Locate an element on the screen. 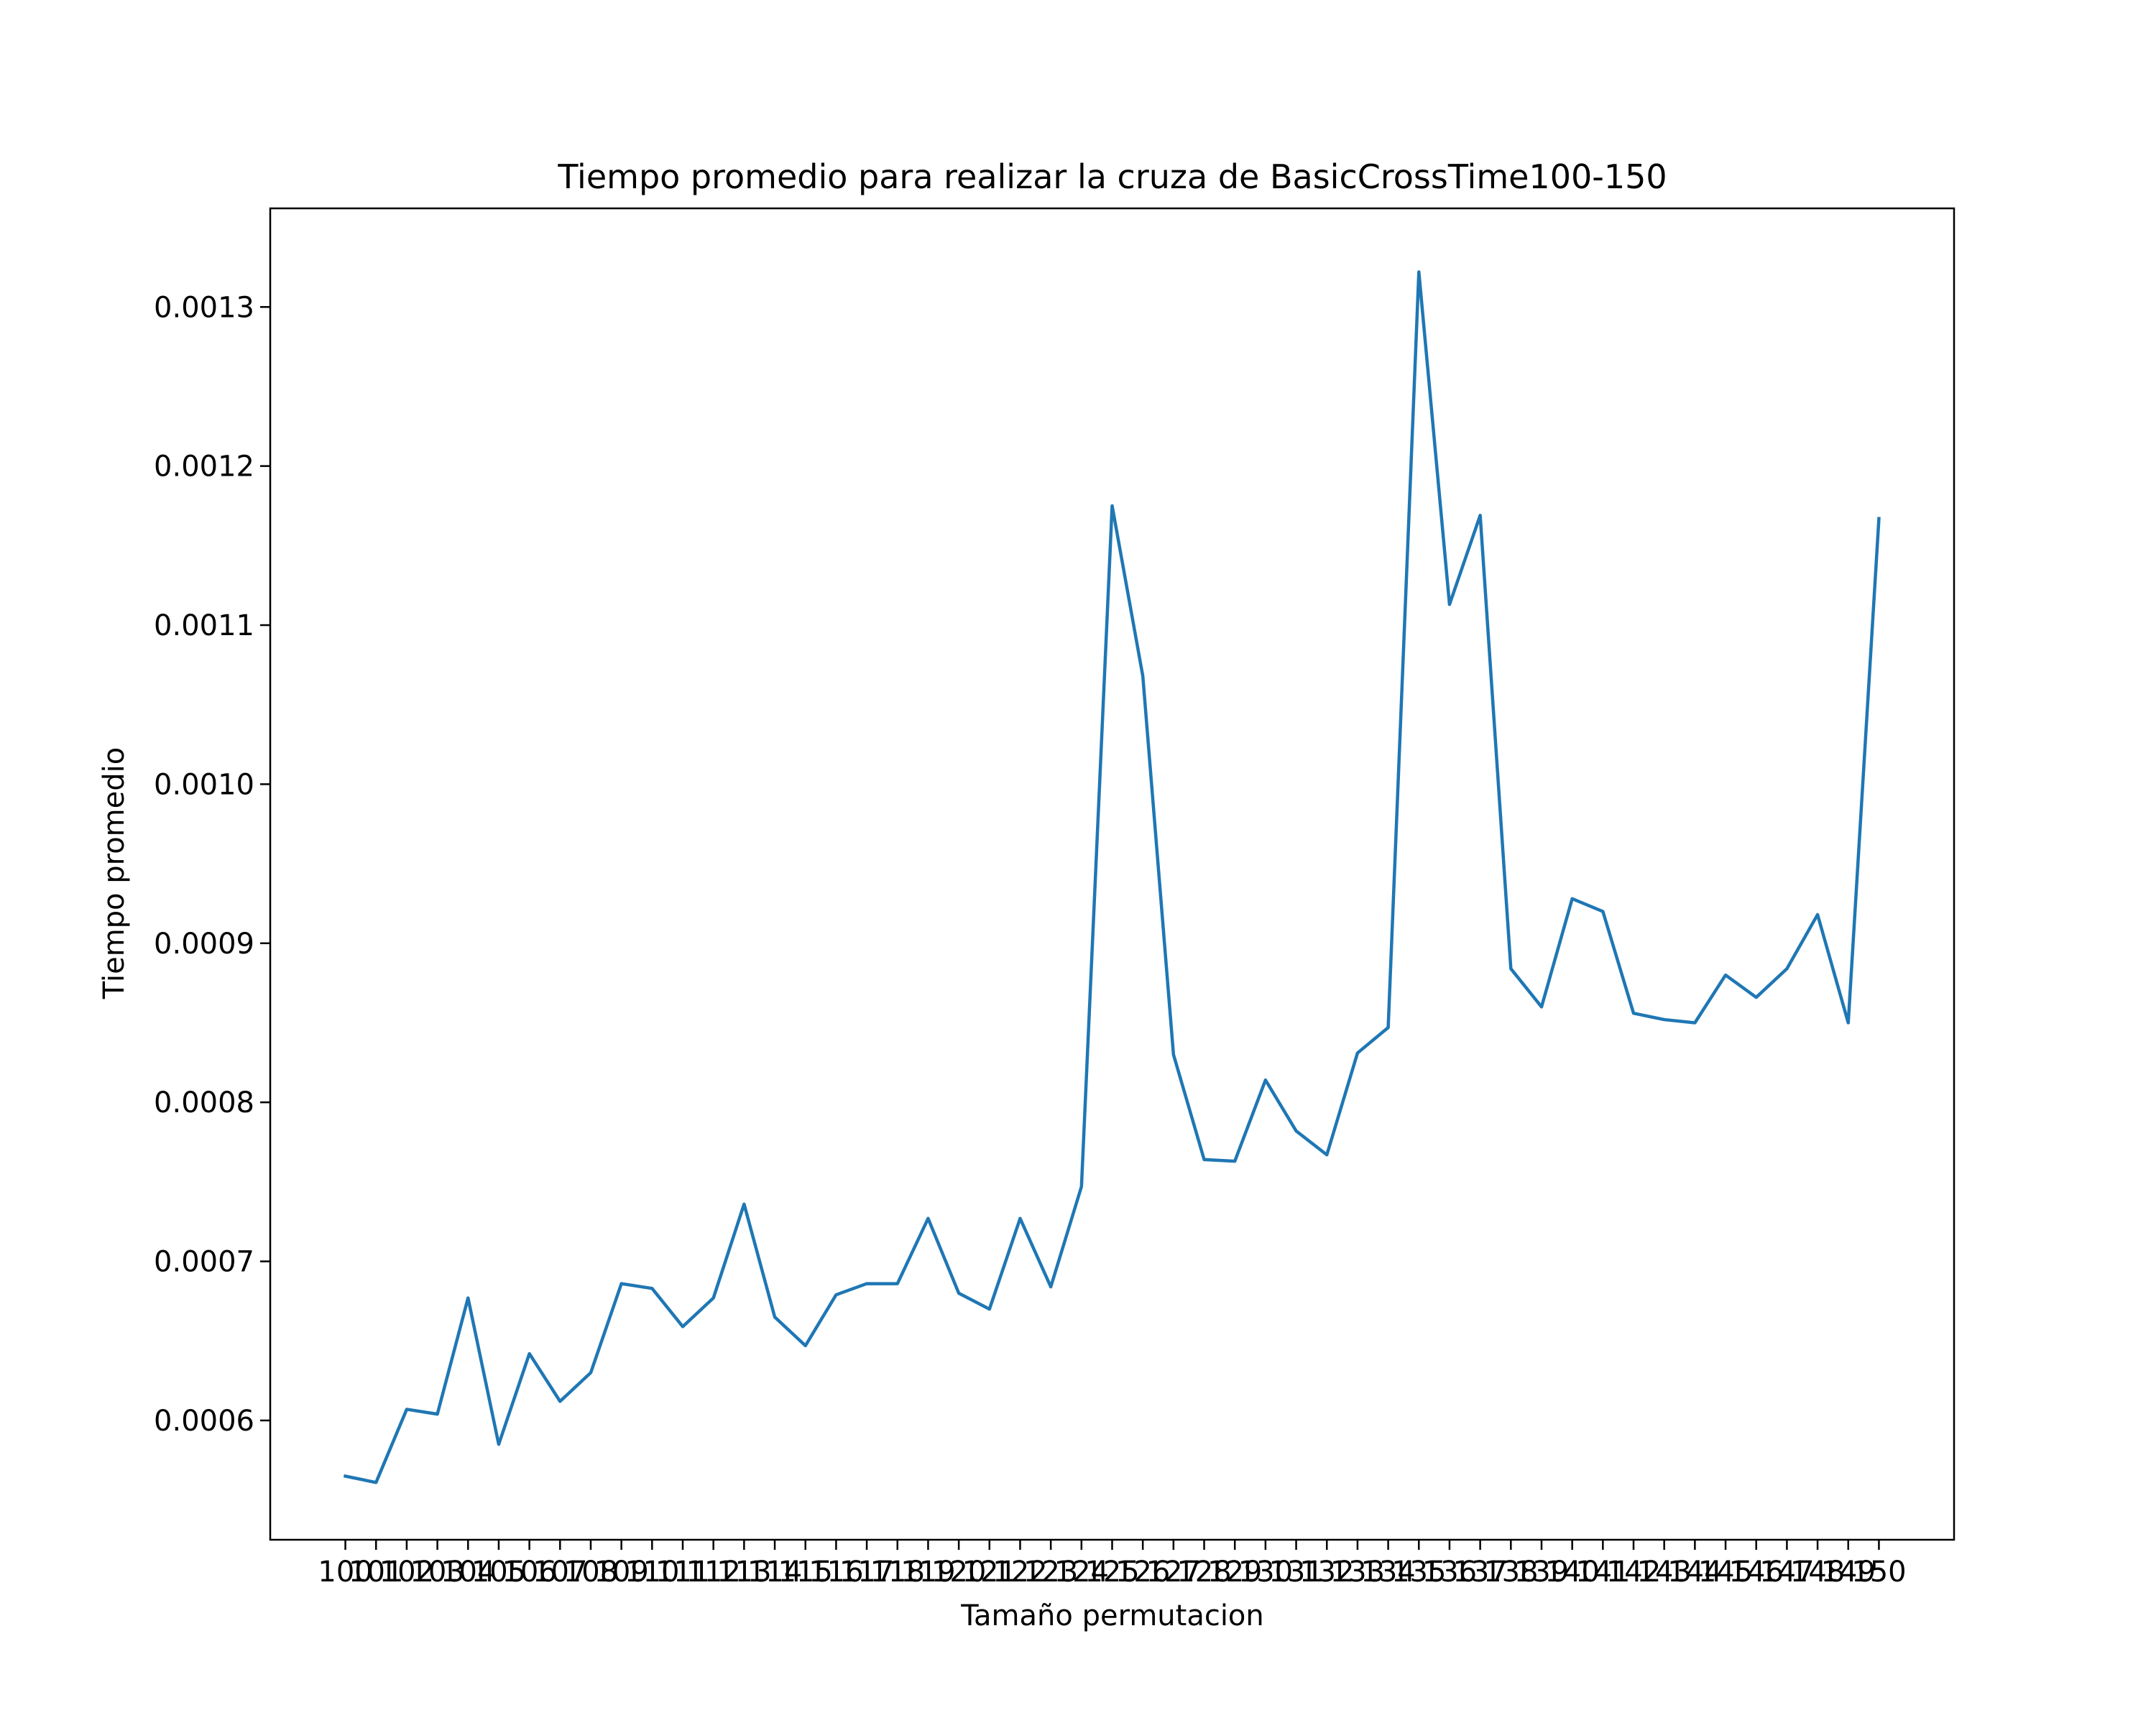 The image size is (2156, 1728). y-tick-label: 0.0013 is located at coordinates (204, 307).